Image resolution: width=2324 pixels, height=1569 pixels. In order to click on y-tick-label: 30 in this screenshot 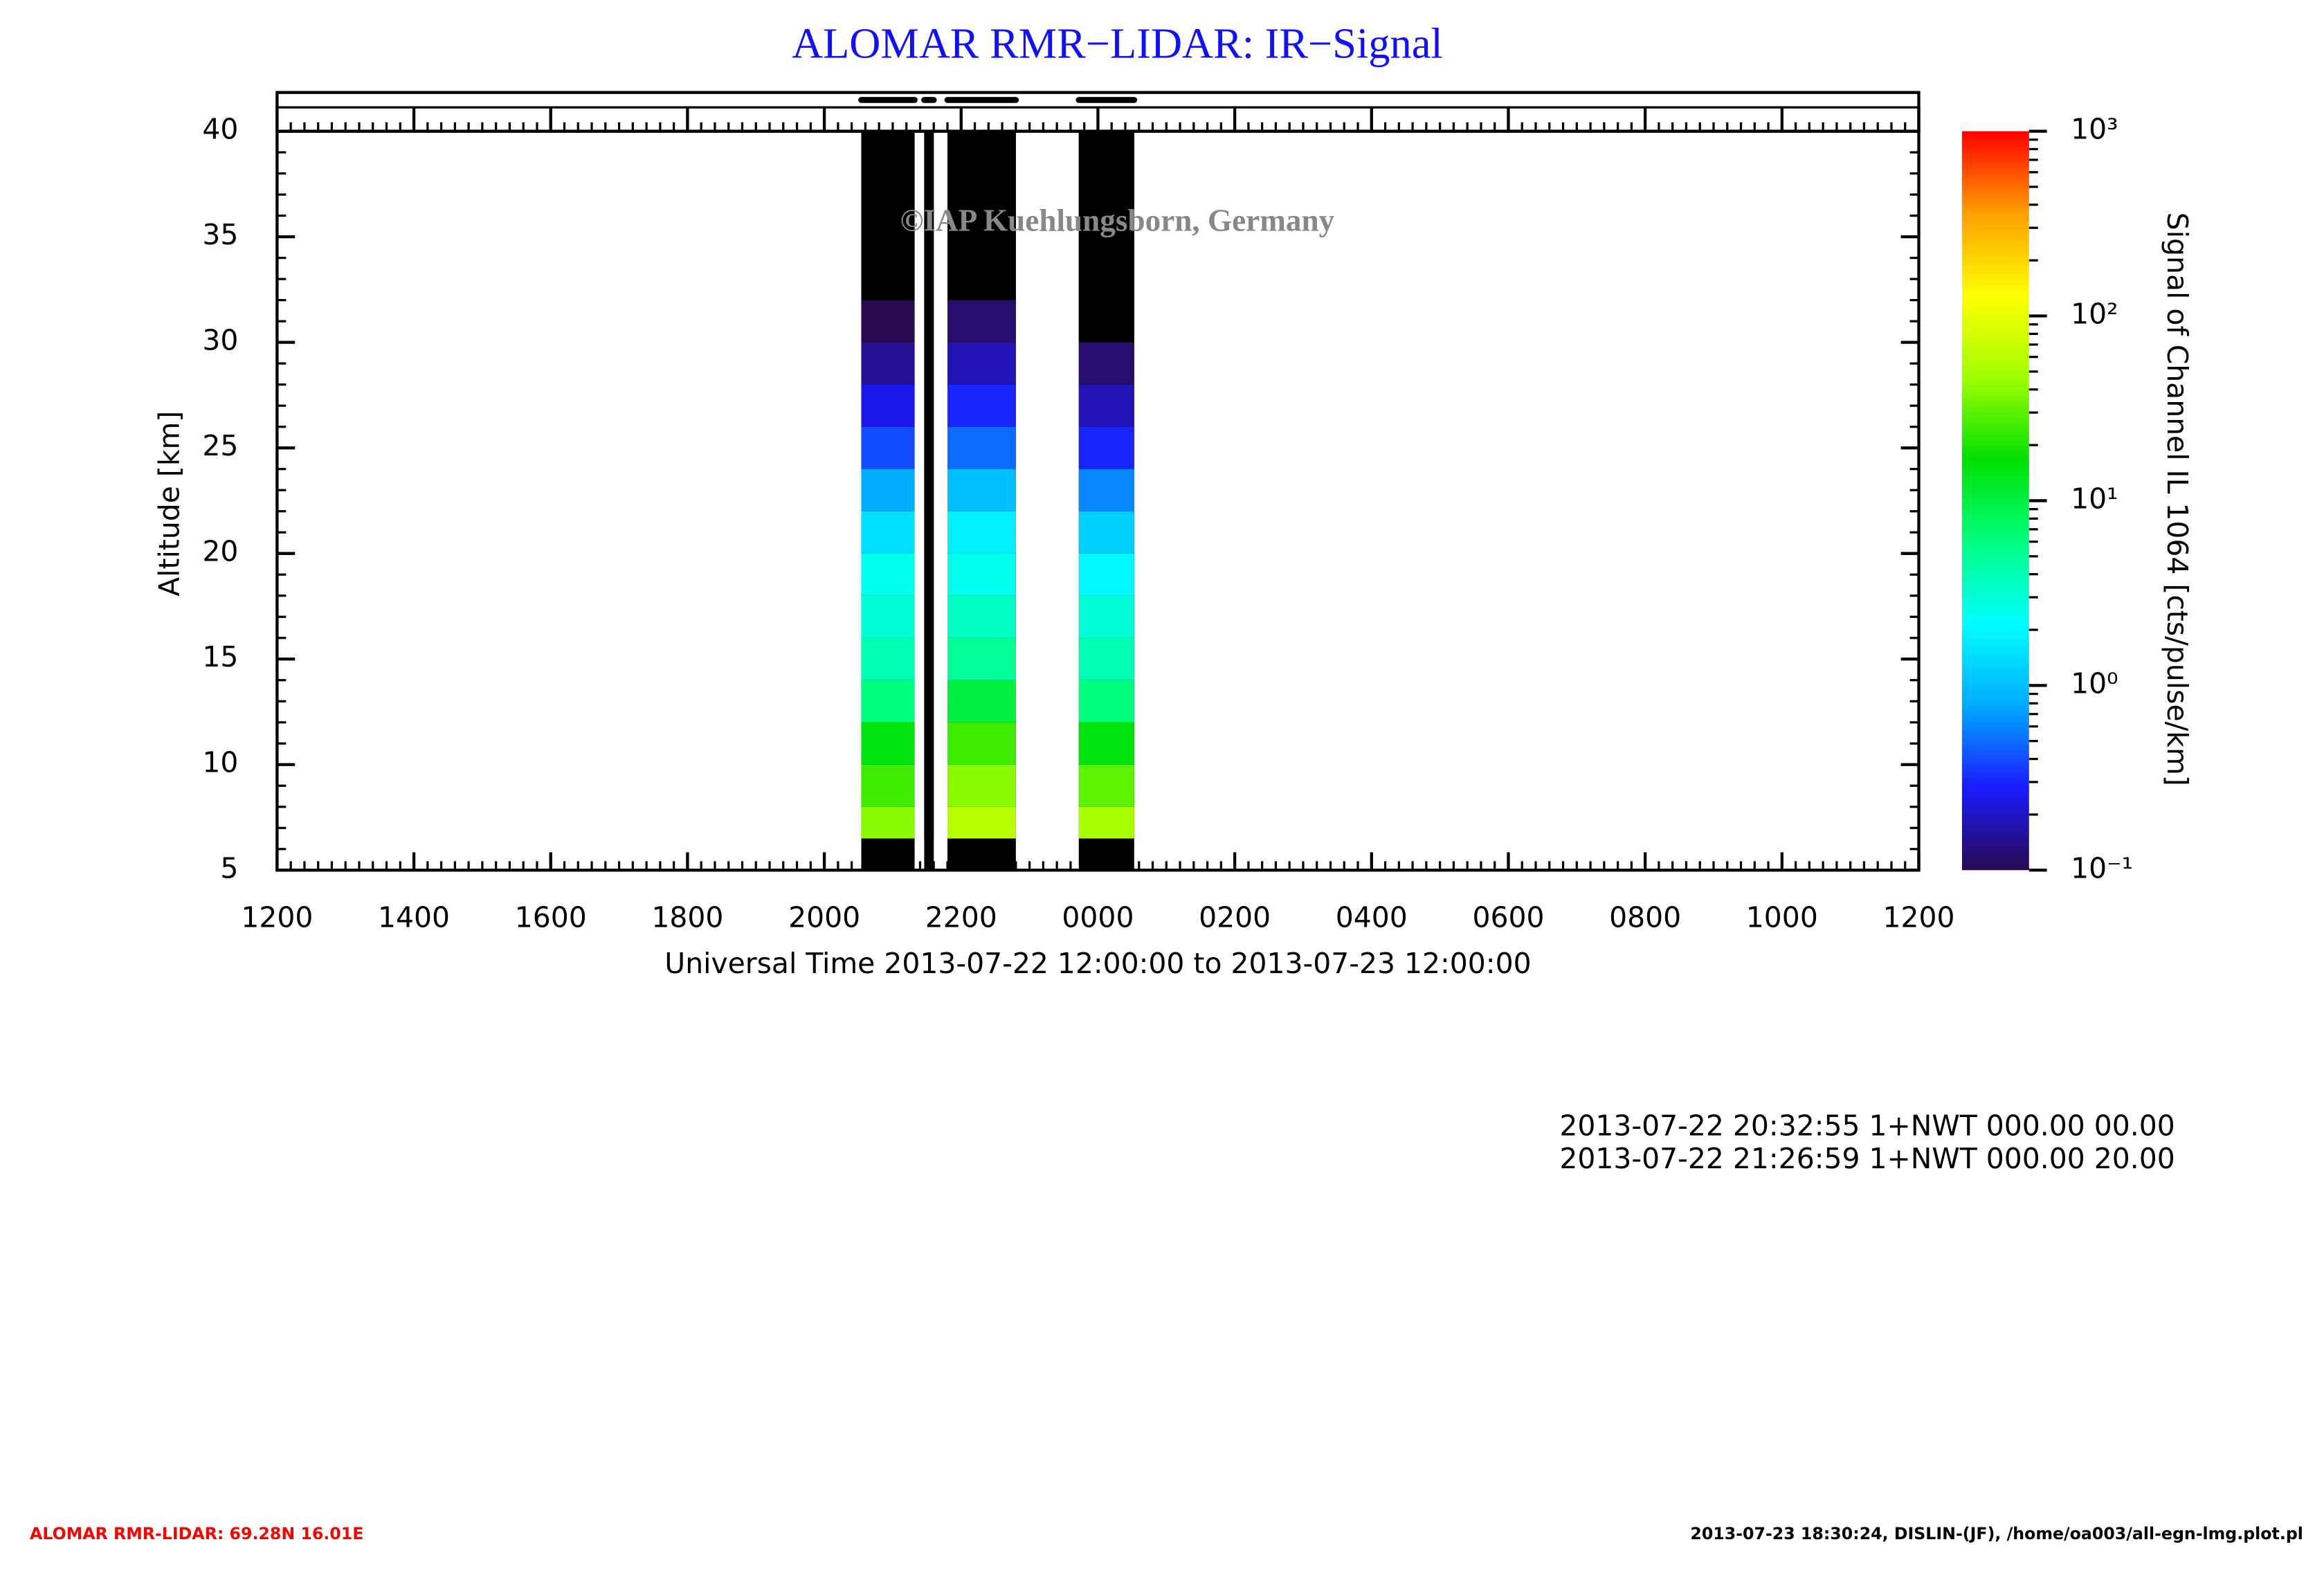, I will do `click(220, 340)`.